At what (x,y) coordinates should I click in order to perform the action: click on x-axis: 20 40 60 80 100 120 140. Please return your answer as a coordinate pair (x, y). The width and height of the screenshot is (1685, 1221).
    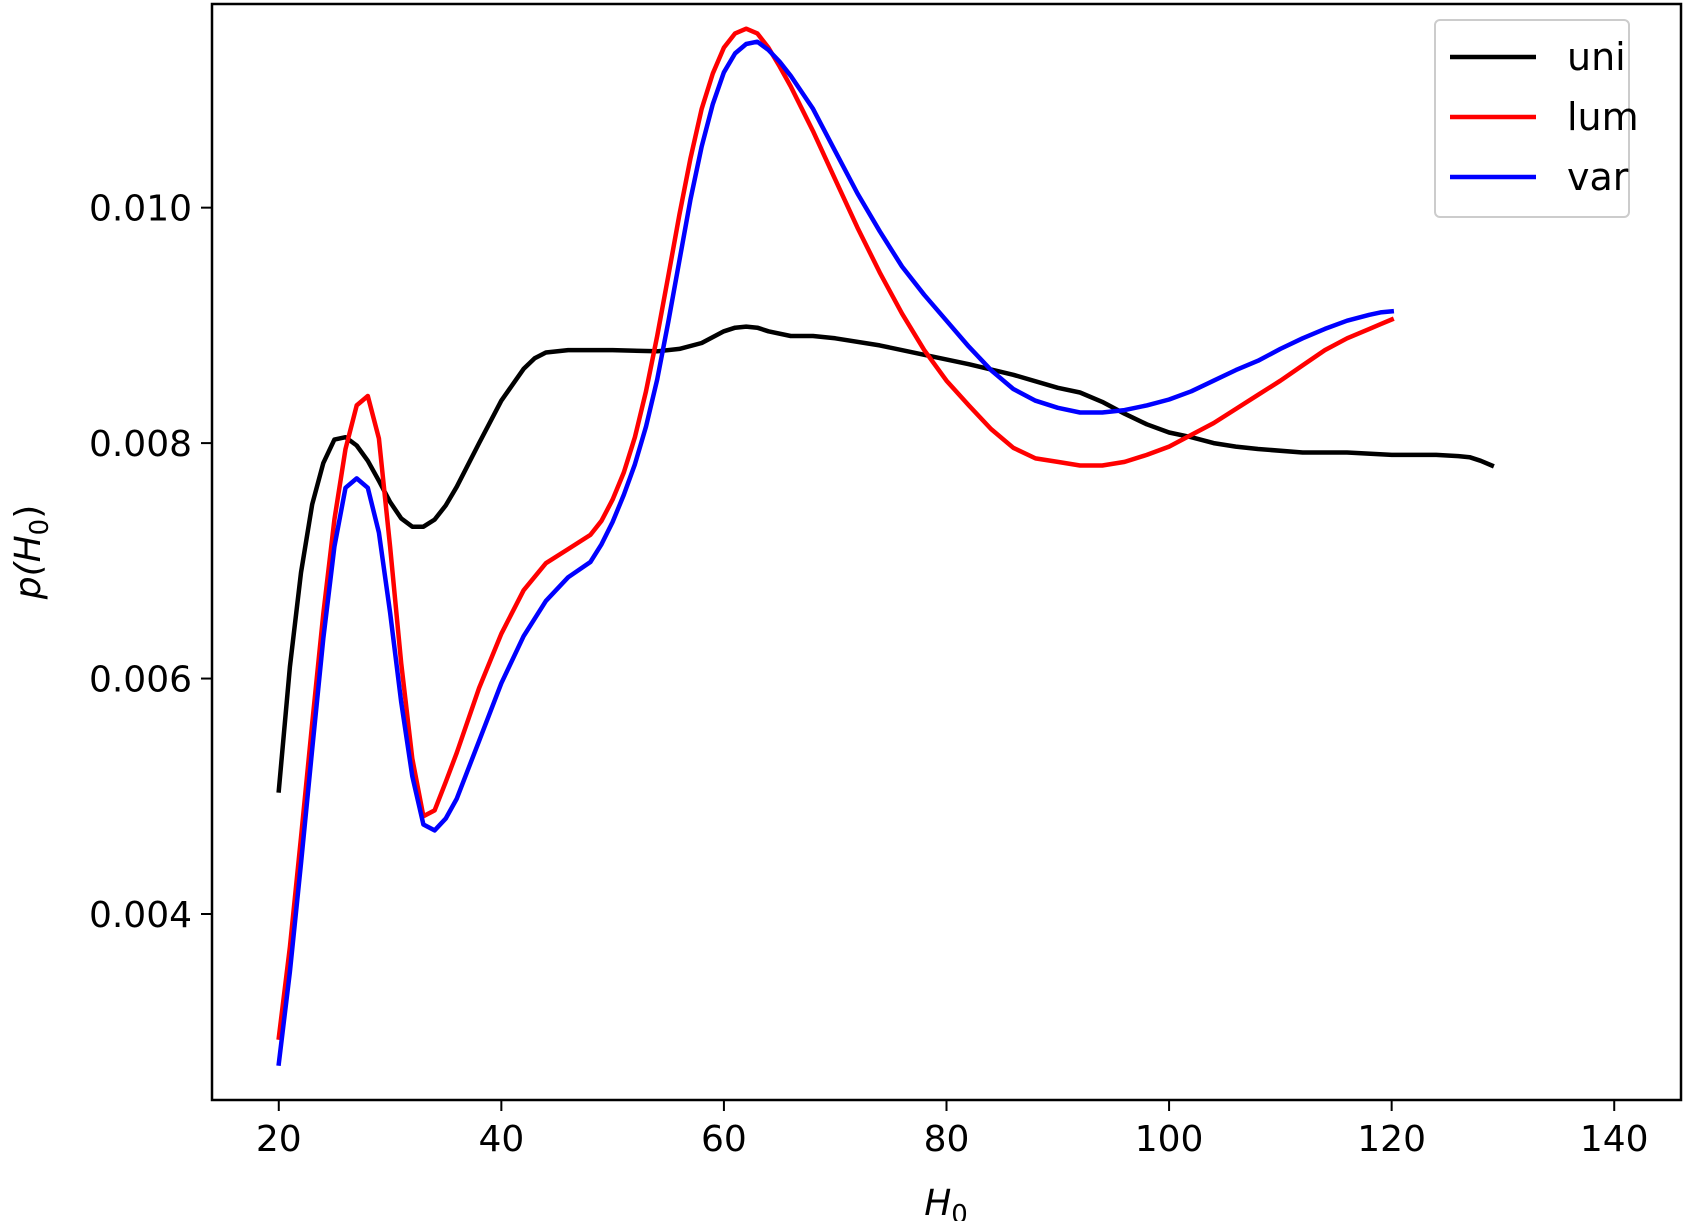
    Looking at the image, I should click on (952, 1130).